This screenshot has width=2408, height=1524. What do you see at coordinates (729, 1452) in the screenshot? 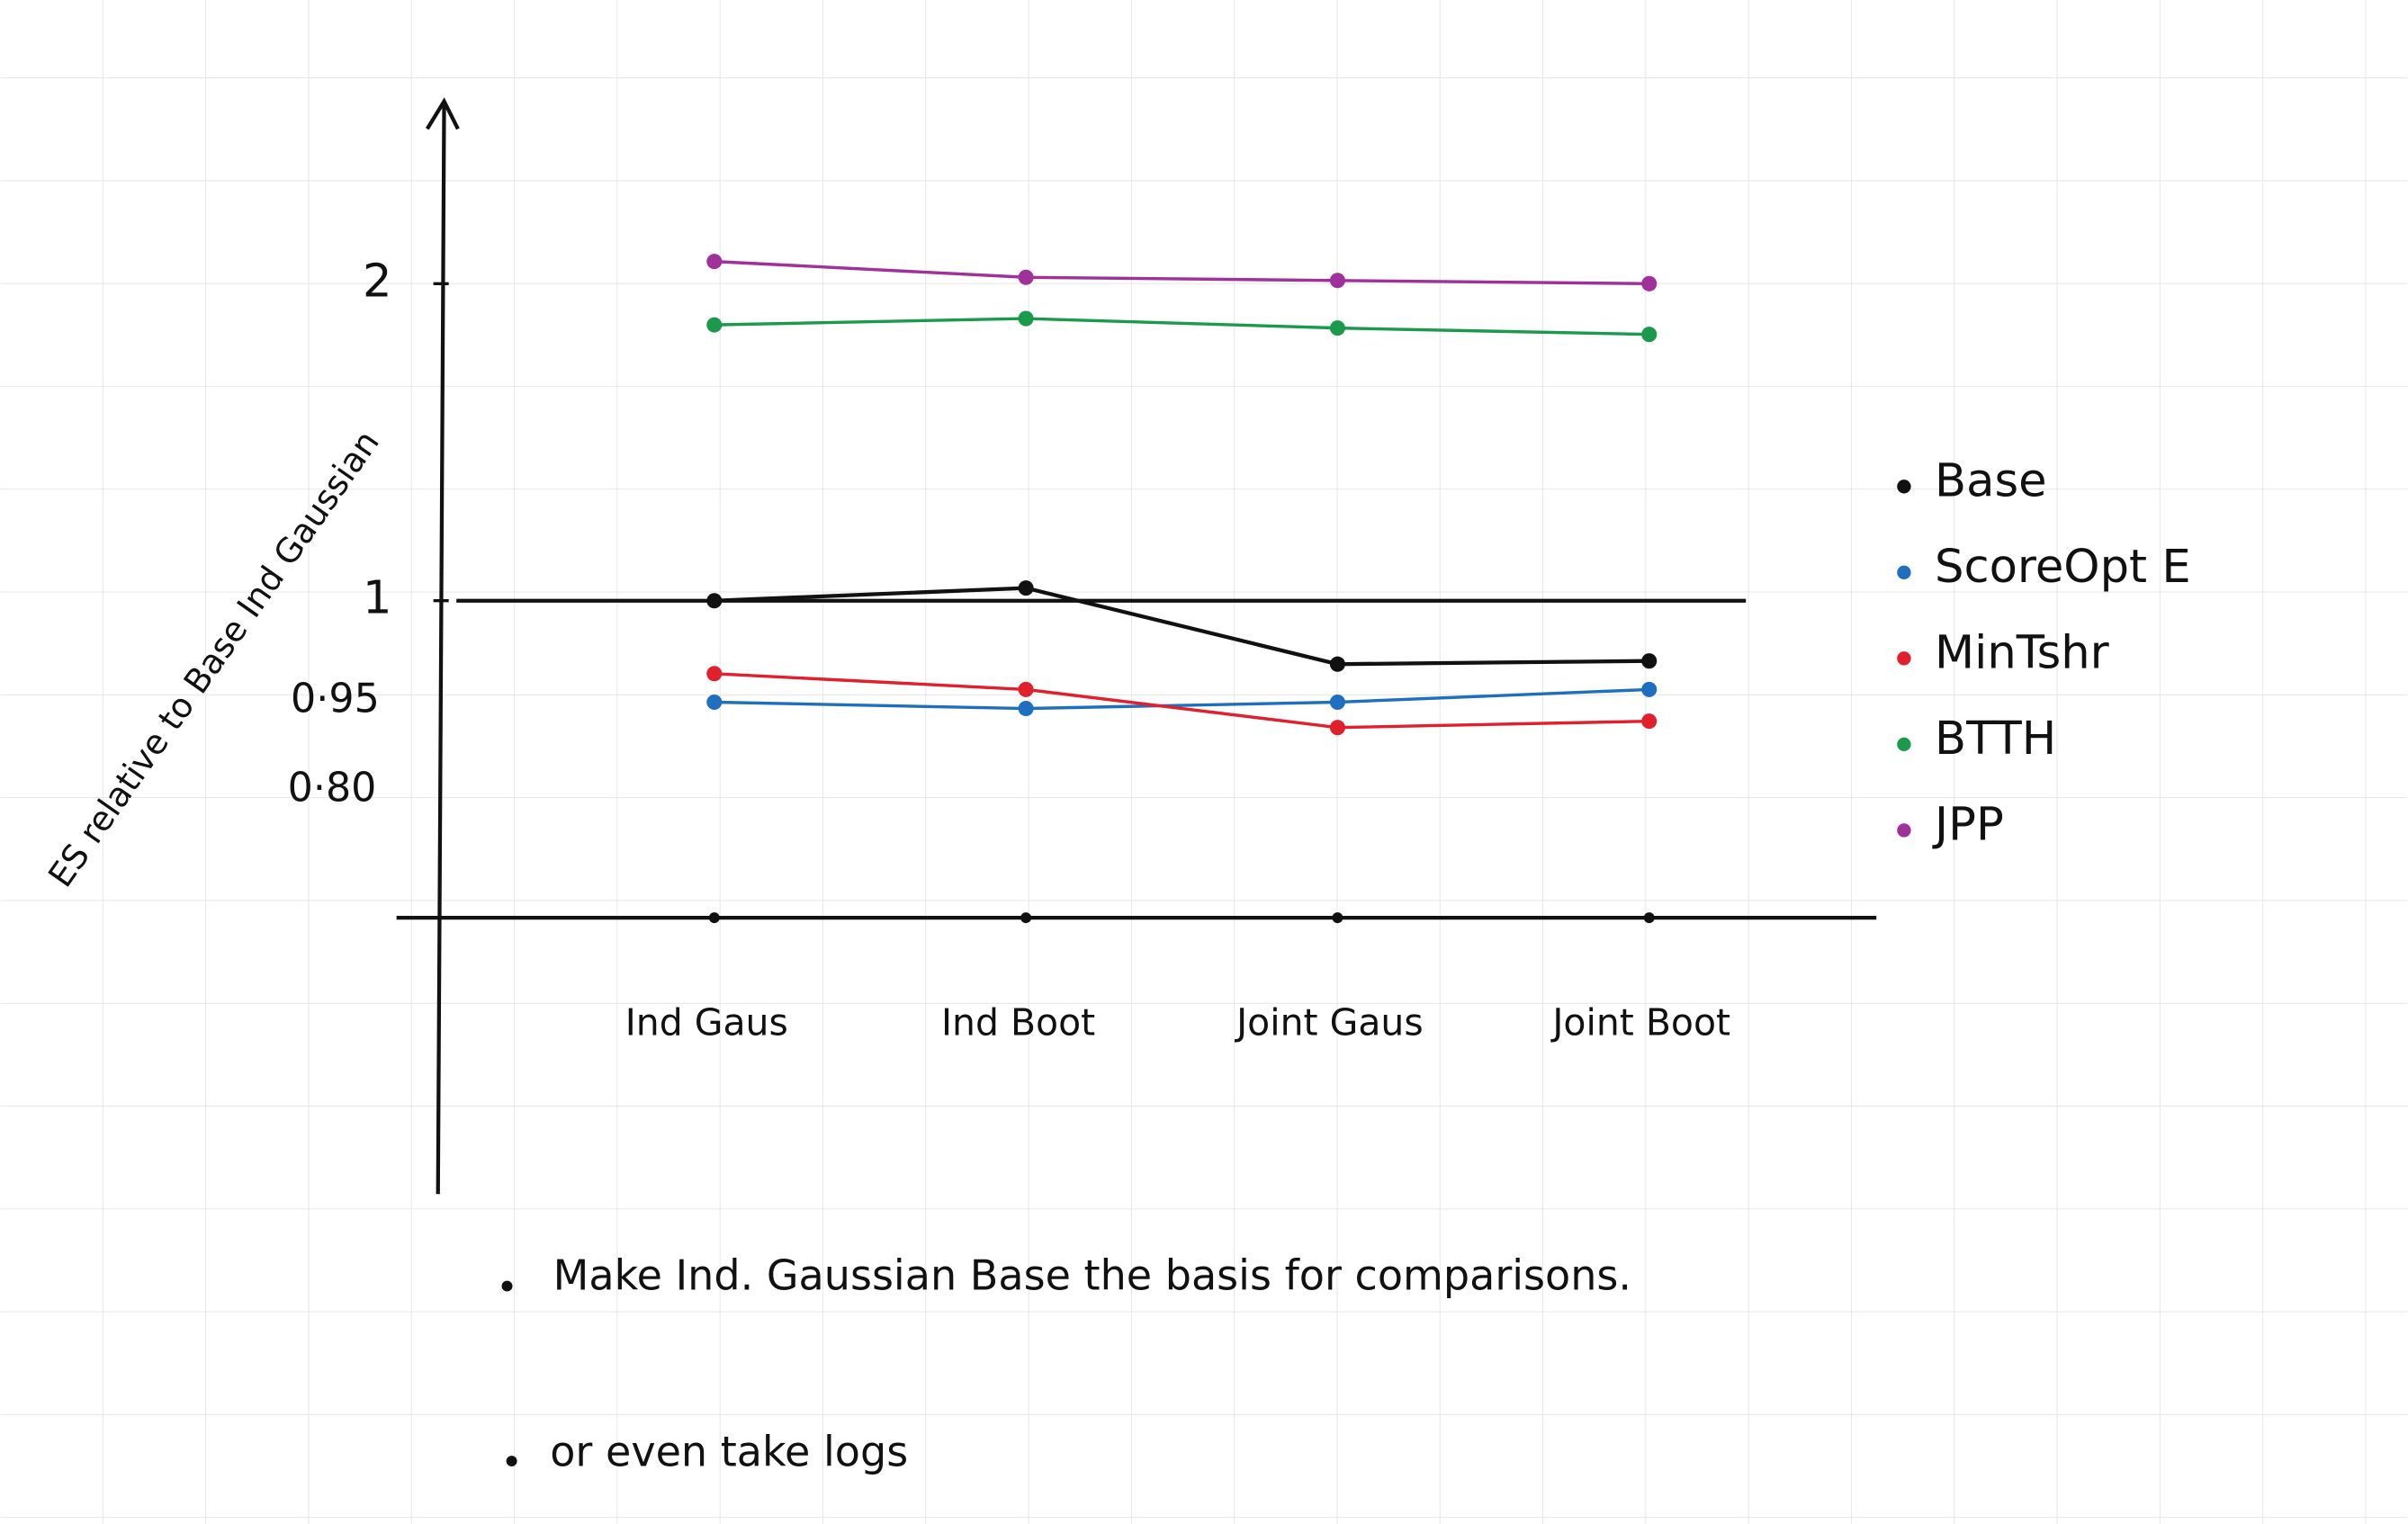
I see `note: or even take logs` at bounding box center [729, 1452].